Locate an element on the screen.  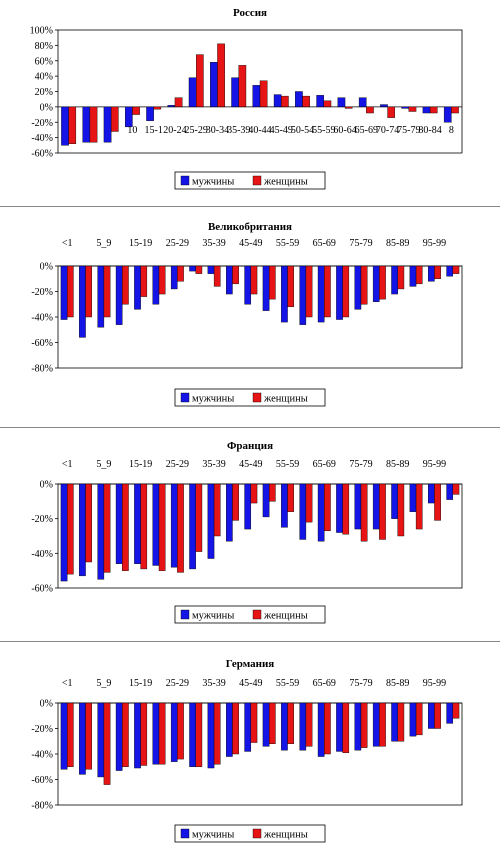
x-tick-label: 65-69 is located at coordinates (324, 243).